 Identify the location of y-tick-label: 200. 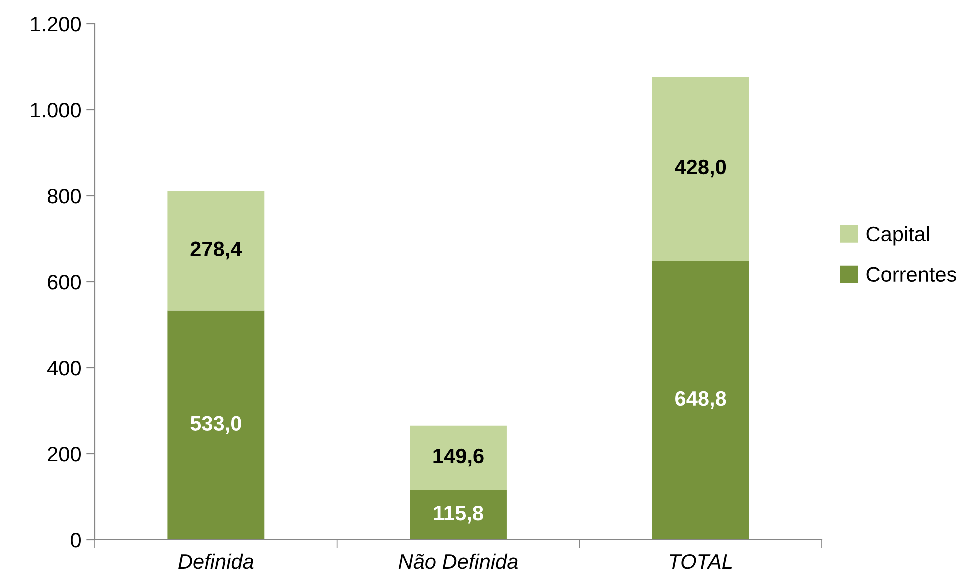
(64, 454).